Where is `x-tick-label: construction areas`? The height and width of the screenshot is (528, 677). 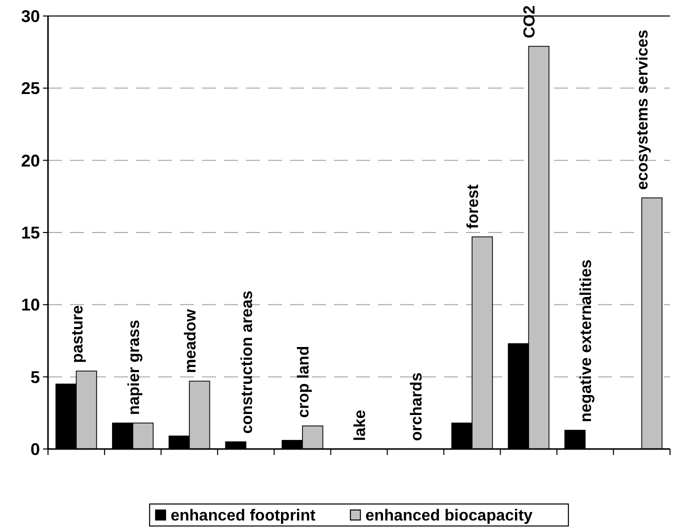 x-tick-label: construction areas is located at coordinates (247, 362).